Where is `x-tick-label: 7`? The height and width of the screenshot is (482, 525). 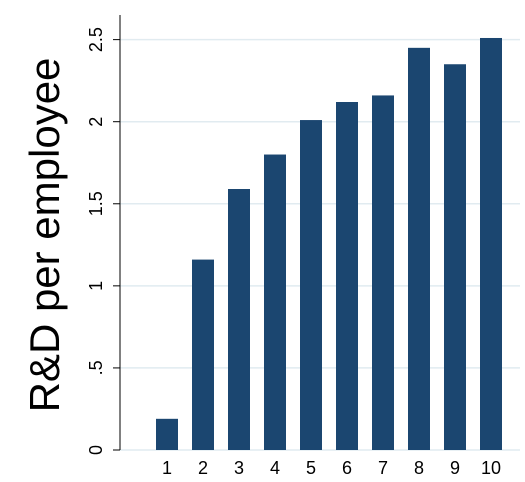 x-tick-label: 7 is located at coordinates (383, 468).